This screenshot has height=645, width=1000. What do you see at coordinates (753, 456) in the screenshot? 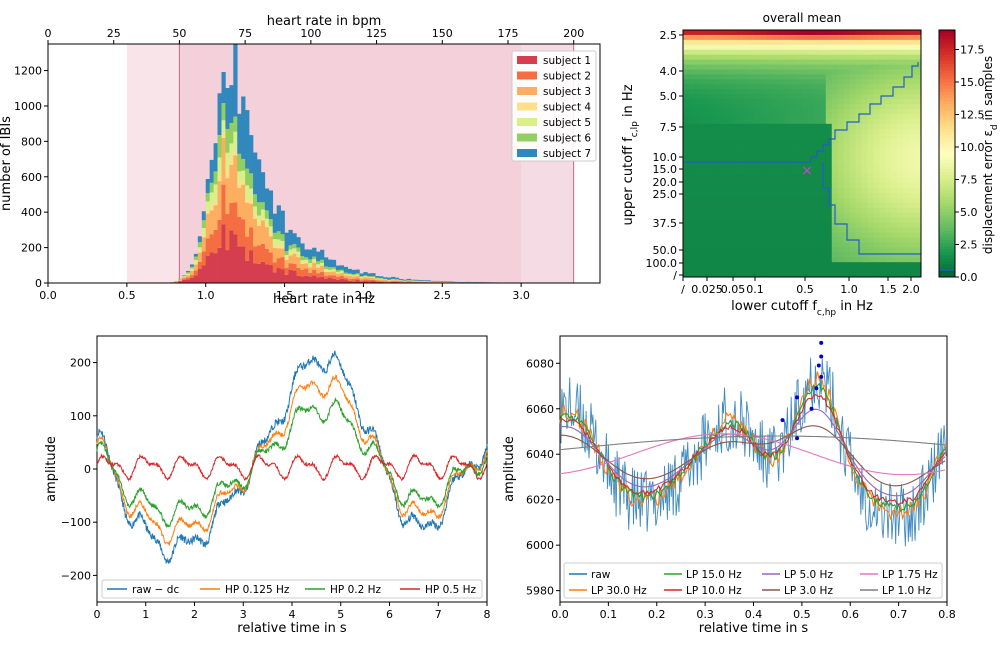
I see `series-line` at bounding box center [753, 456].